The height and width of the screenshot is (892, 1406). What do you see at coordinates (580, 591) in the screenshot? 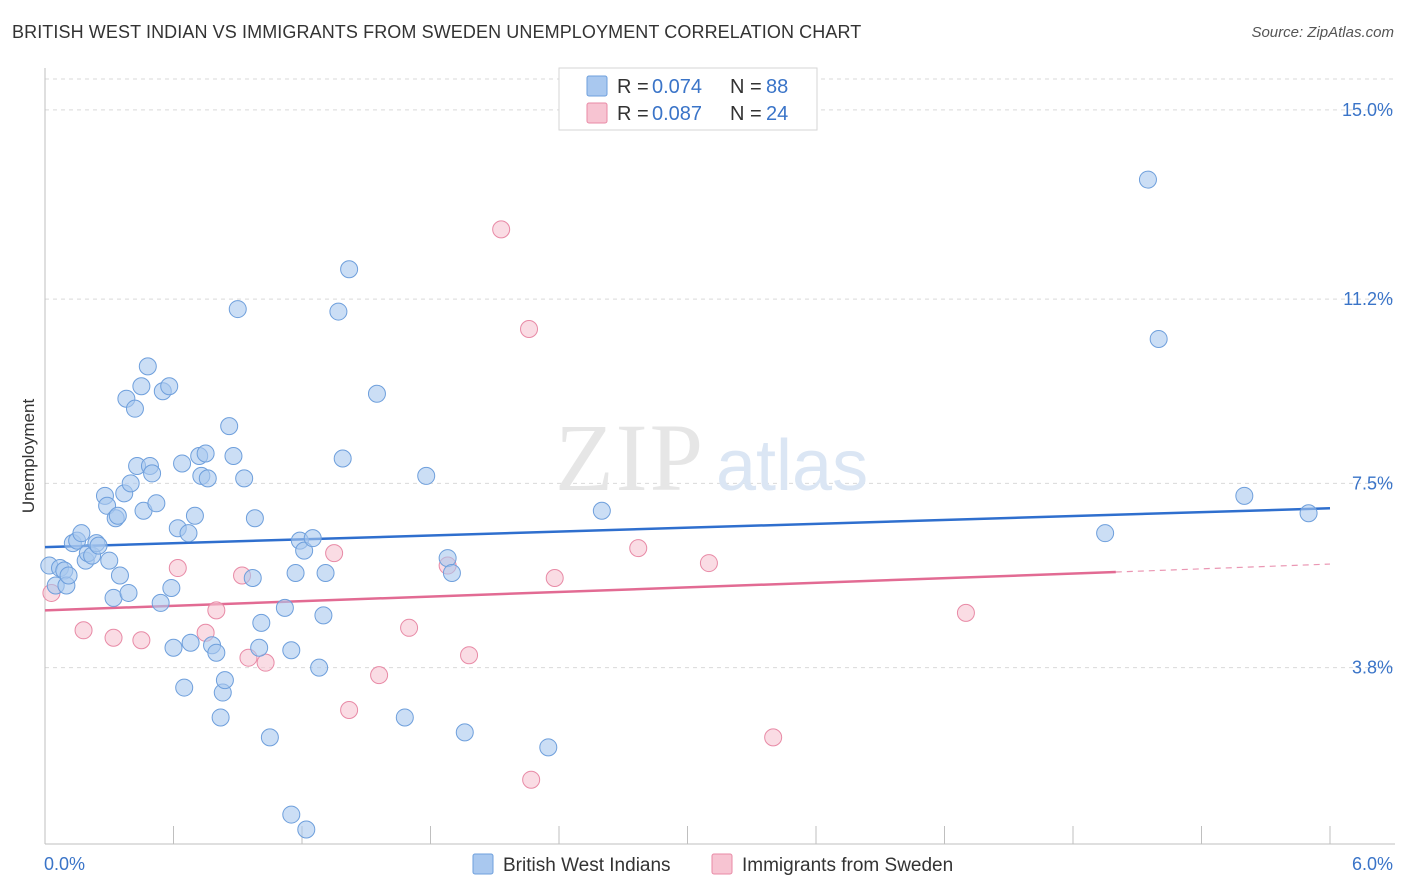
I see `trend-line-pink` at bounding box center [580, 591].